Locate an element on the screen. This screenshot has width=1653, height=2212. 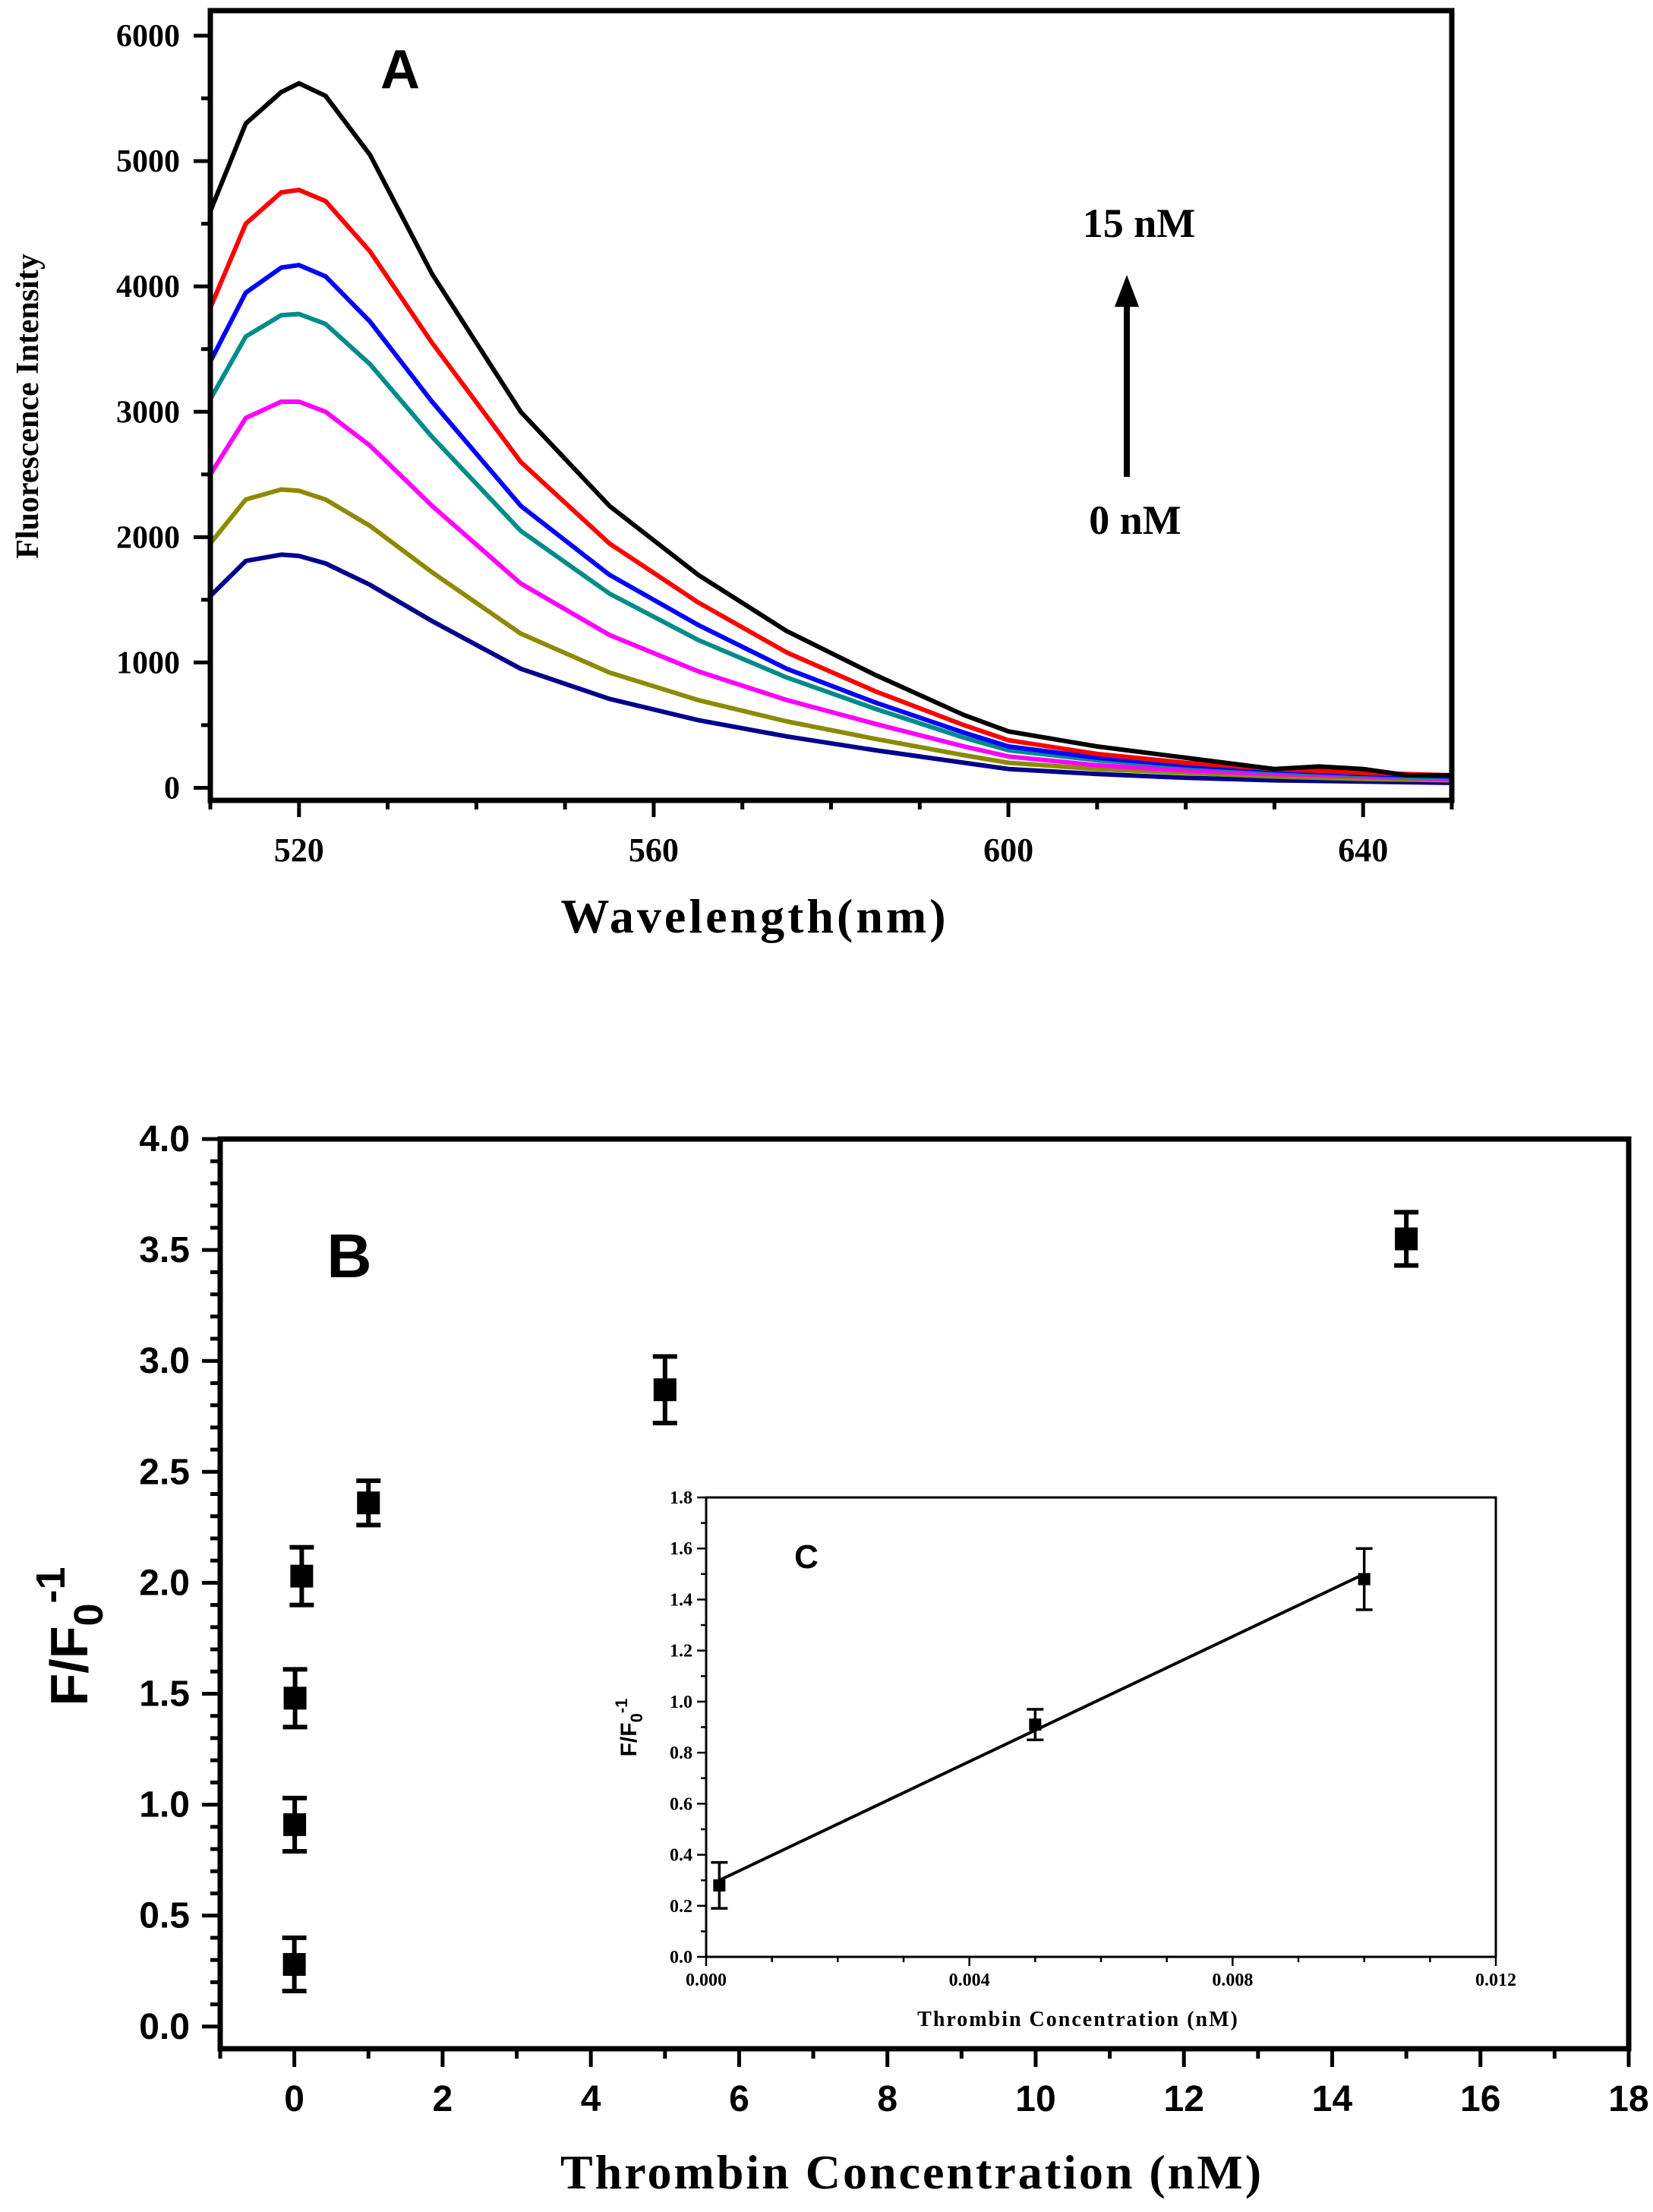
panel-b-y-tick-label: 0.5 is located at coordinates (164, 1916).